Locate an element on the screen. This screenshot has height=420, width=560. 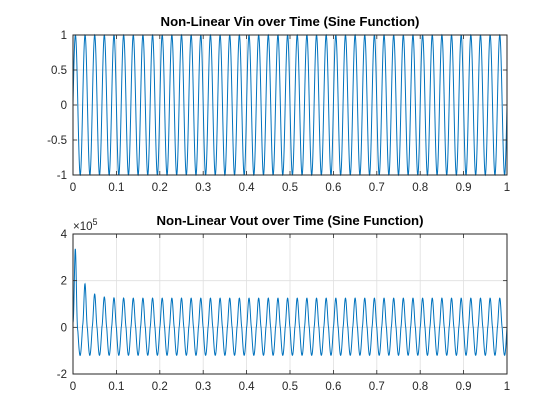
vin-x-tick-label: 0.1 is located at coordinates (116, 188).